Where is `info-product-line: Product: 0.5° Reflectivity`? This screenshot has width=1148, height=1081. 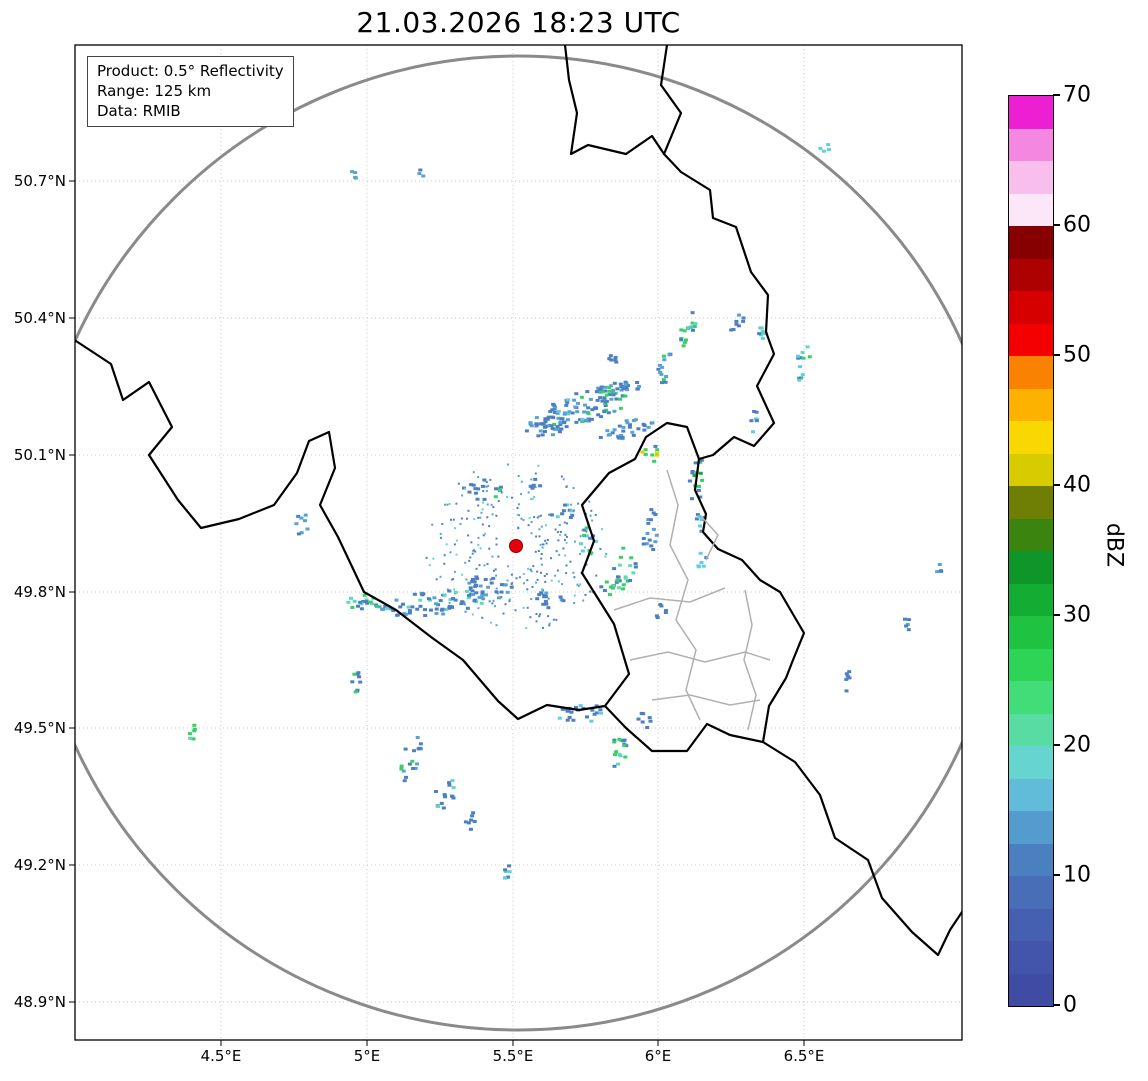
info-product-line: Product: 0.5° Reflectivity is located at coordinates (190, 71).